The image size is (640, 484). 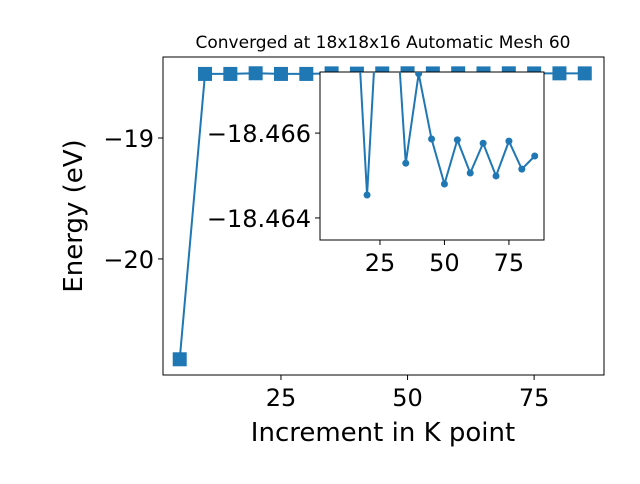 What do you see at coordinates (74, 215) in the screenshot?
I see `y-axis-label: Energy (eV)` at bounding box center [74, 215].